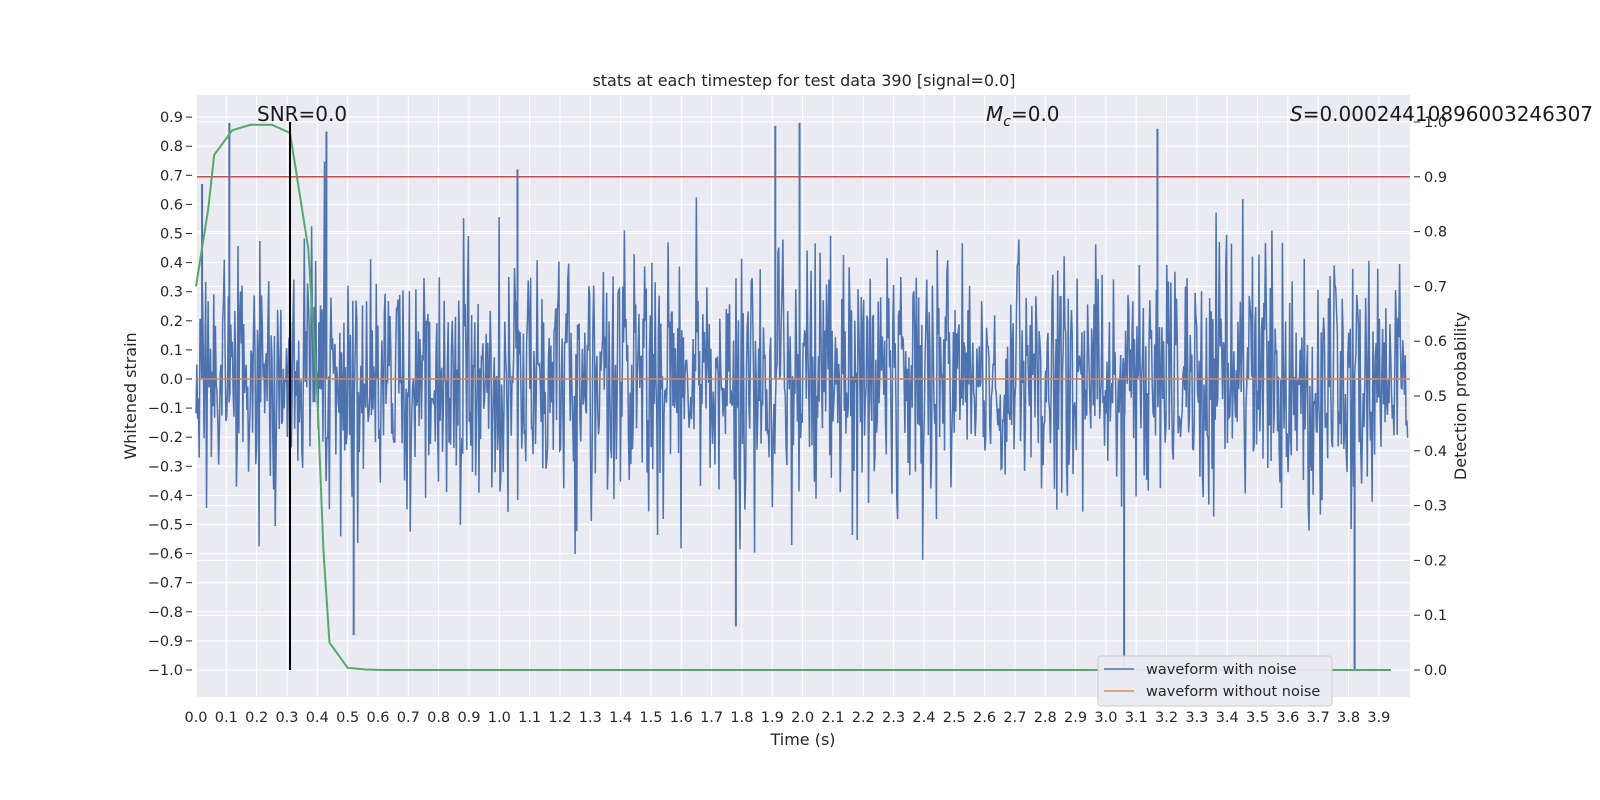 The image size is (1600, 800). I want to click on s-annotation: S=0.00024410896003246307, so click(1441, 114).